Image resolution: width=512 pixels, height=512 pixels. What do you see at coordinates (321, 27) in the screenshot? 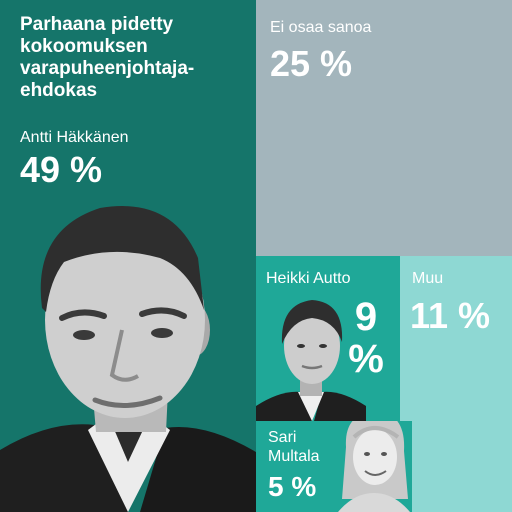
I see `label-ei-osaa-sanoa: Ei osaa sanoa` at bounding box center [321, 27].